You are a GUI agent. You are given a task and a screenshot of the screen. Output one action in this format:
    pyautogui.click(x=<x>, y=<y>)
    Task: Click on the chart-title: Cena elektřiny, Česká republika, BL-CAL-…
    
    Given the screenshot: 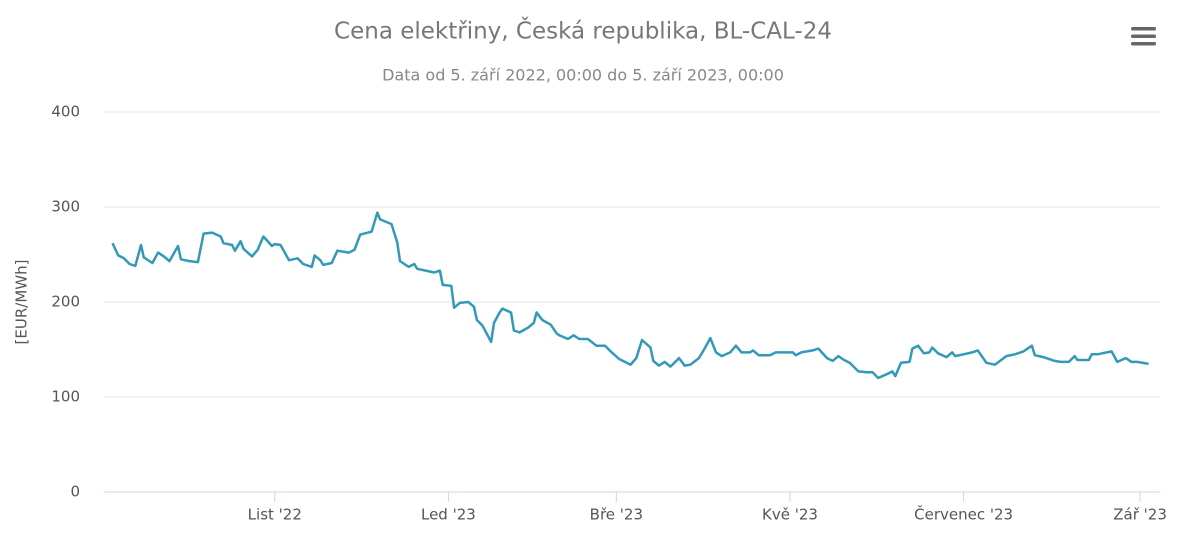 What is the action you would take?
    pyautogui.click(x=583, y=31)
    